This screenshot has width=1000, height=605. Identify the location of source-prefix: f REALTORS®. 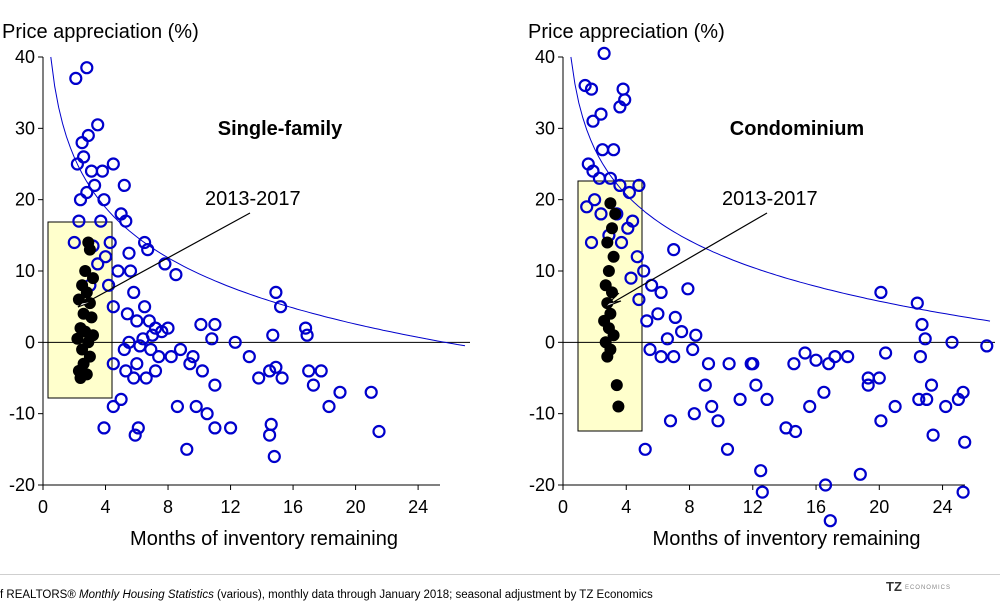
(39, 595).